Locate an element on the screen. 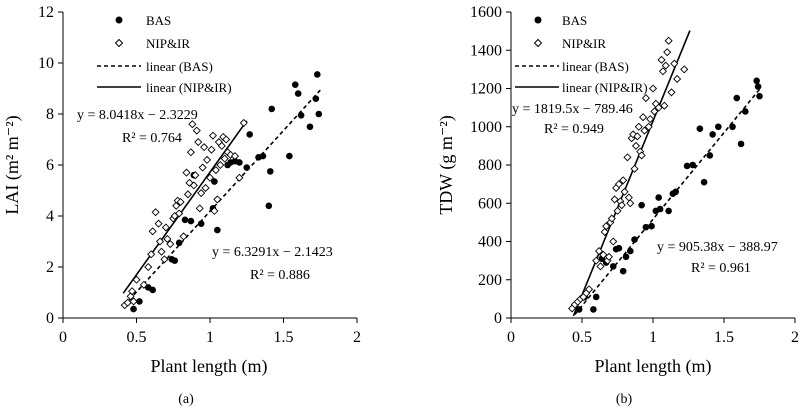 The image size is (806, 416). x-axis-label: Plant length (m) is located at coordinates (209, 366).